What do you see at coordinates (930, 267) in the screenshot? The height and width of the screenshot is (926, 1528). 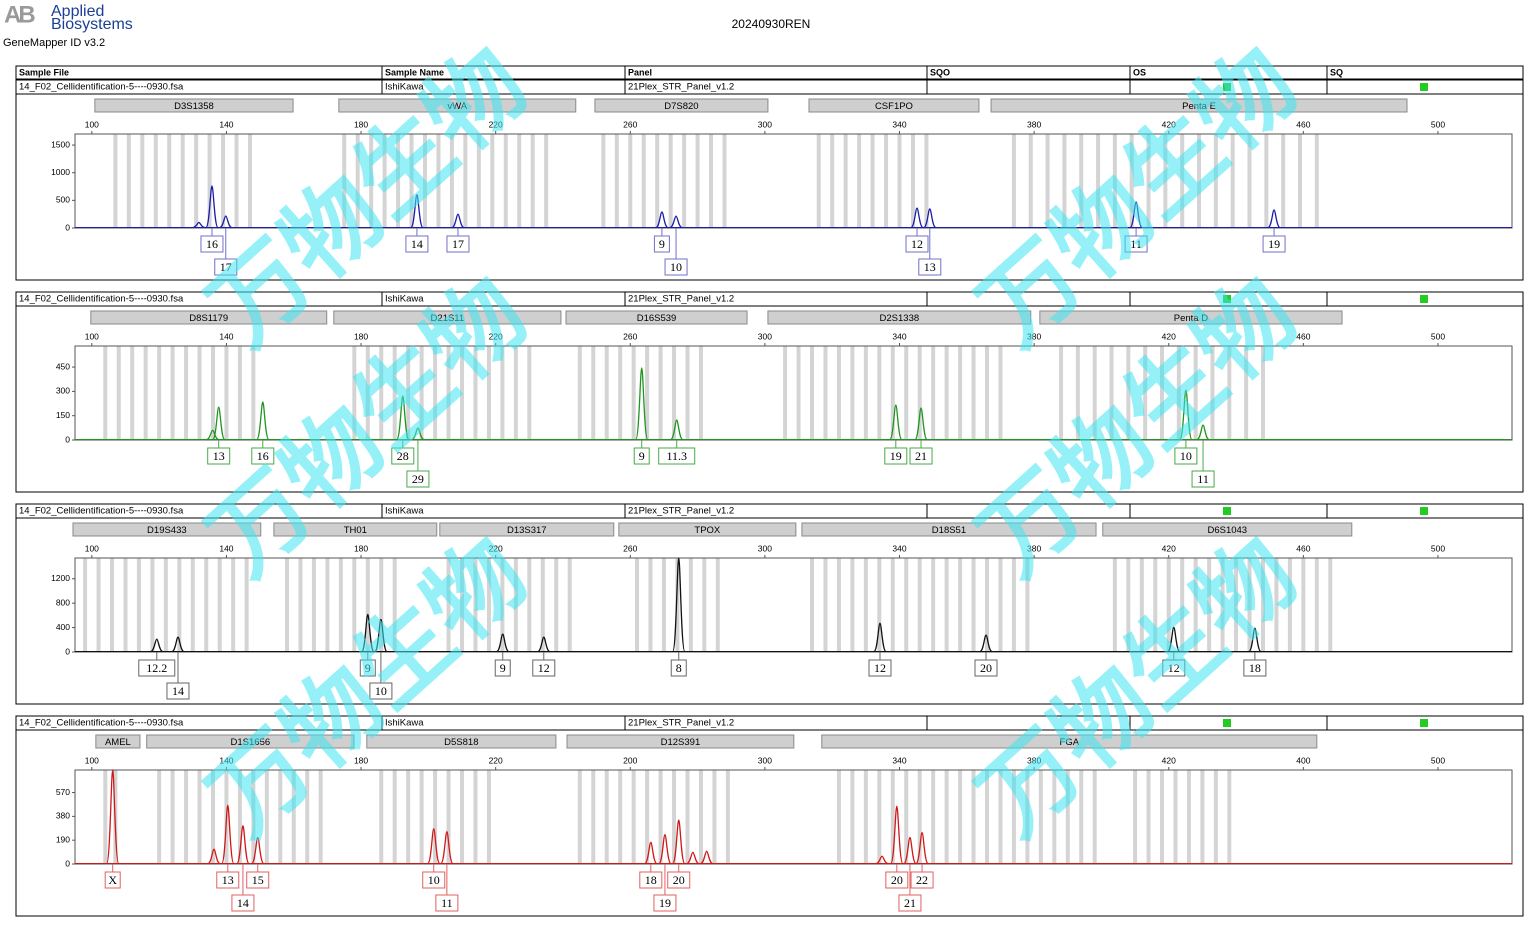 I see `allele-label: 13` at bounding box center [930, 267].